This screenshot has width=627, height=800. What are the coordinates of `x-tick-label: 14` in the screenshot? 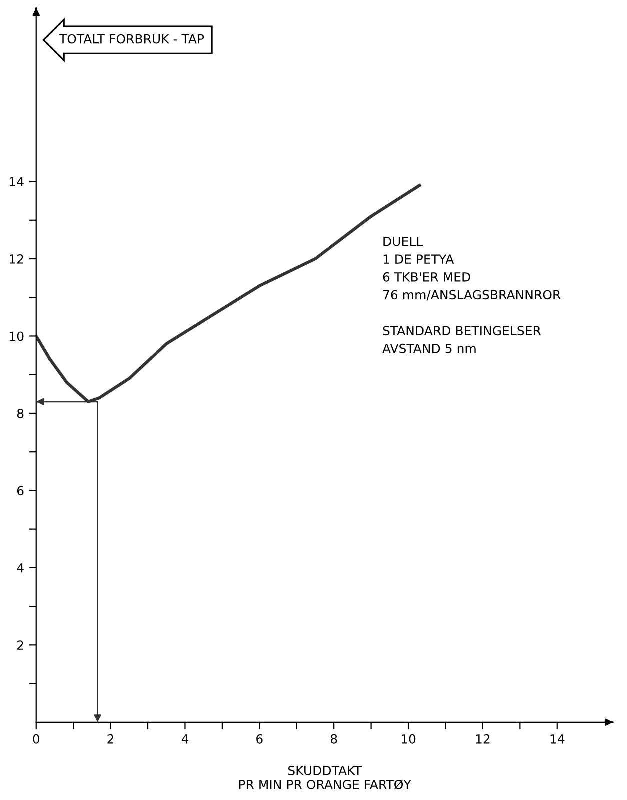 It's located at (557, 739).